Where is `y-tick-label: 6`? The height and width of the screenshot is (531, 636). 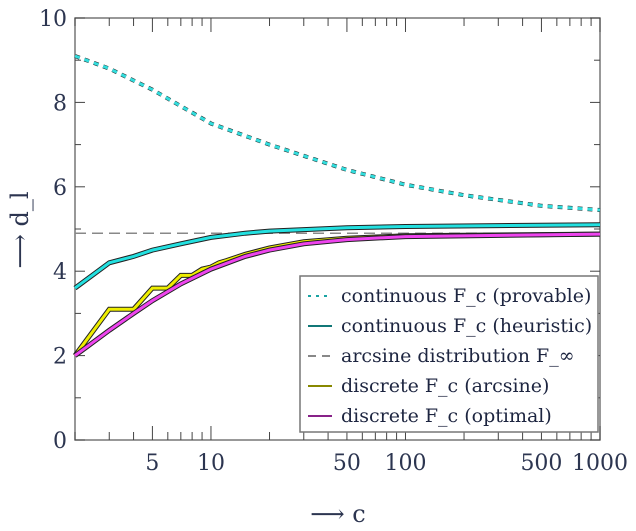 y-tick-label: 6 is located at coordinates (60, 188).